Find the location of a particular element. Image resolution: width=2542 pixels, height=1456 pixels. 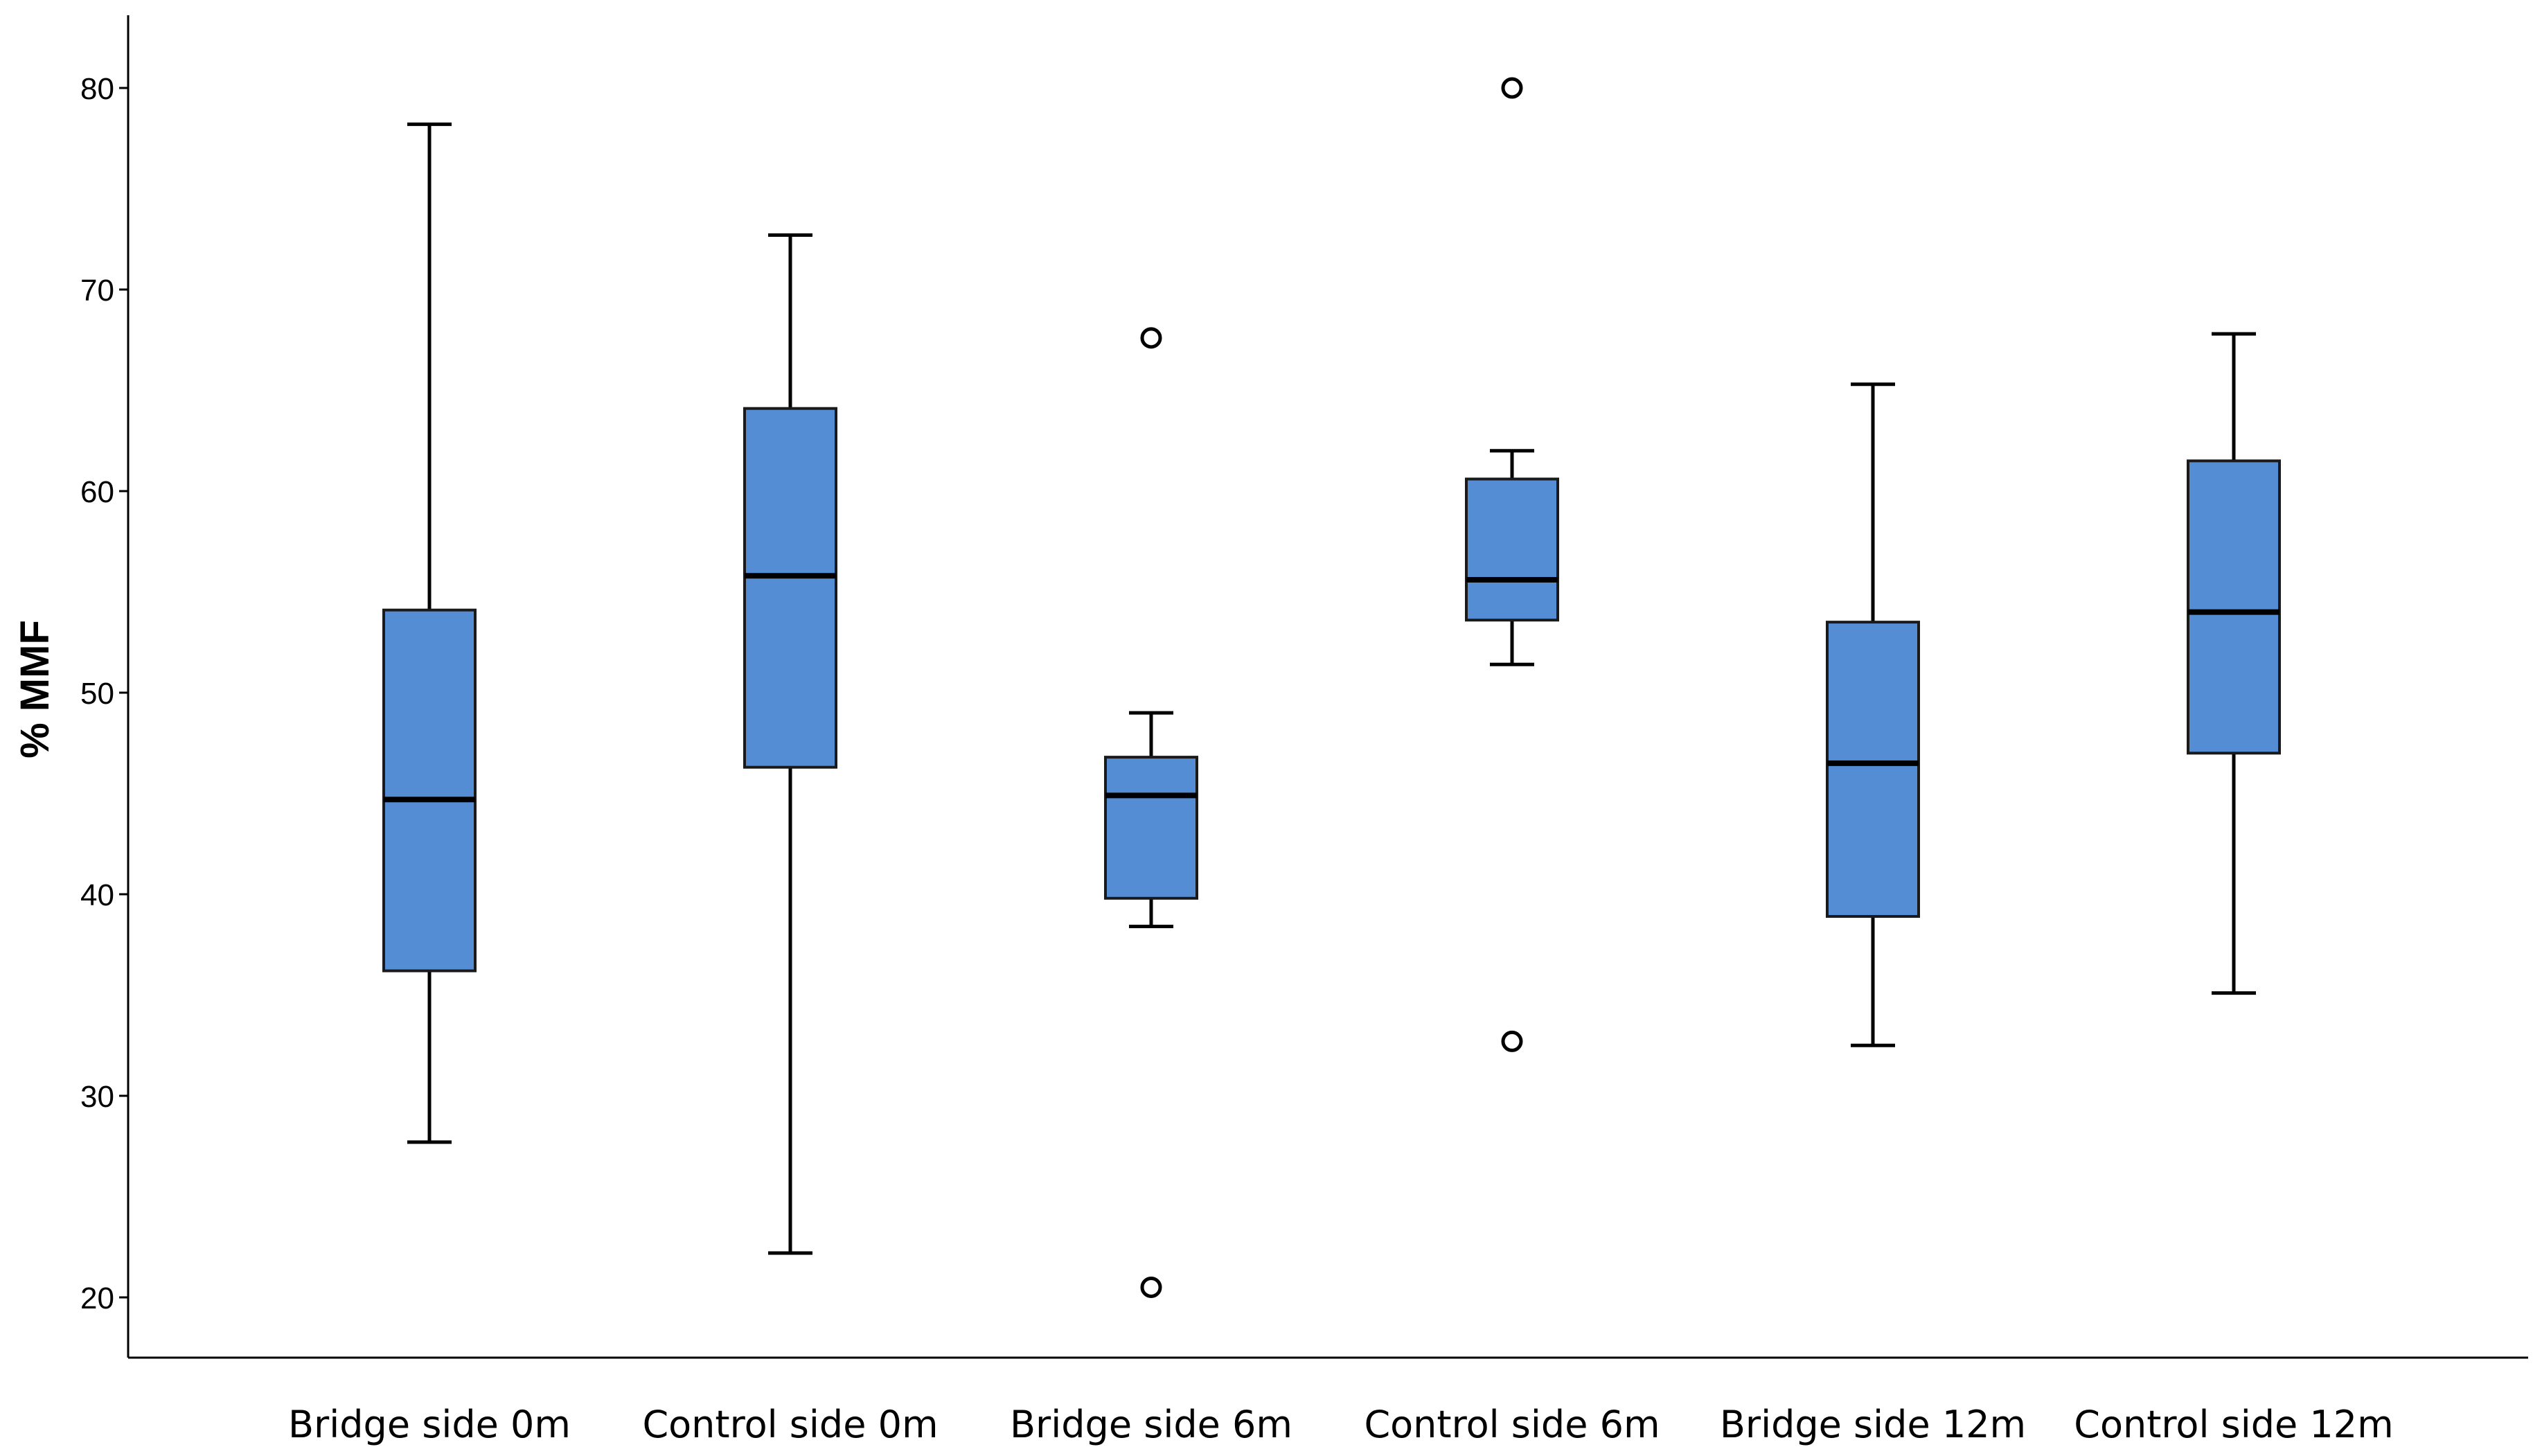

x-category-label: Bridge side 0m is located at coordinates (430, 1424).